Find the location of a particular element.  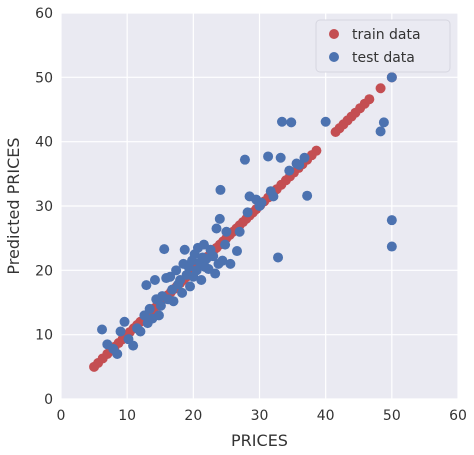

x-tick-label: 30 is located at coordinates (260, 416).